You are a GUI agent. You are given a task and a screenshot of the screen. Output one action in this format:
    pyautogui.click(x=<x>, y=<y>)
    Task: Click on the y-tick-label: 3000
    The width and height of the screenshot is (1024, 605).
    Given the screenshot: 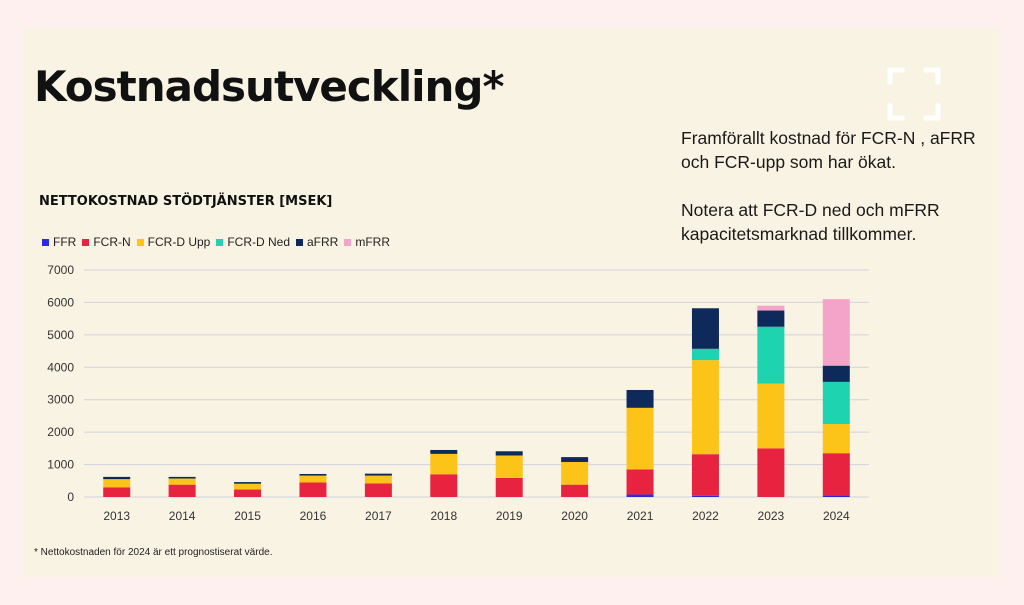 What is the action you would take?
    pyautogui.click(x=60, y=400)
    